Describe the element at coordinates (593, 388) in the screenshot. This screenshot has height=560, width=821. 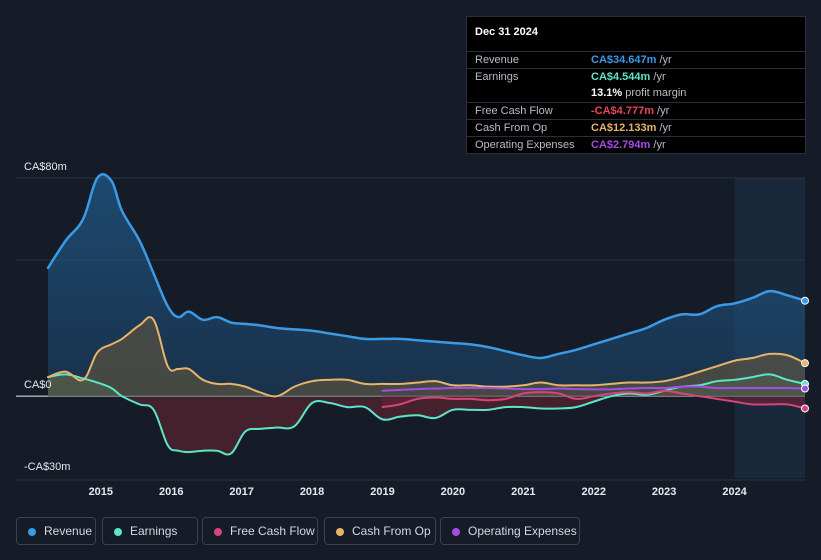
I see `operating-expenses-line` at that location.